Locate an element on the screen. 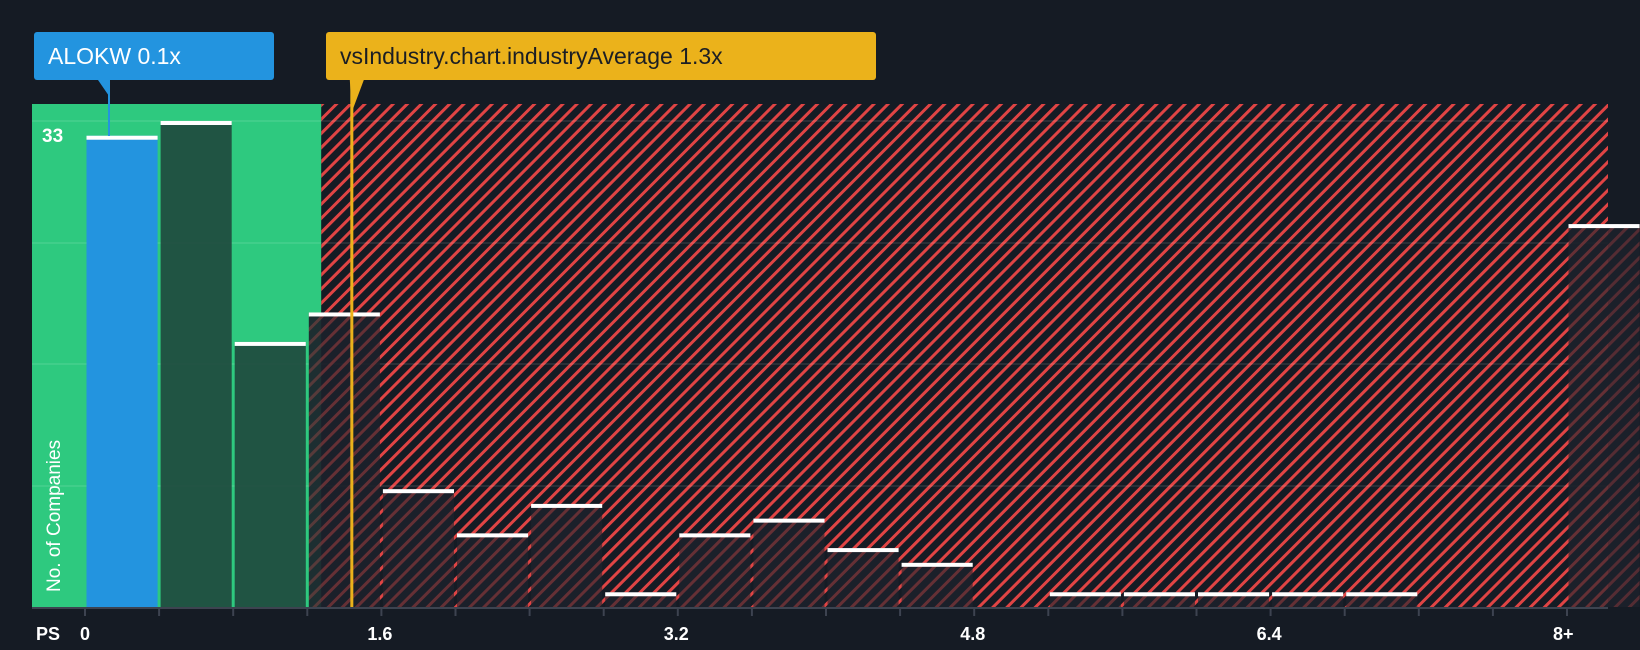 The width and height of the screenshot is (1640, 650). industry-pointer-tip is located at coordinates (356, 96).